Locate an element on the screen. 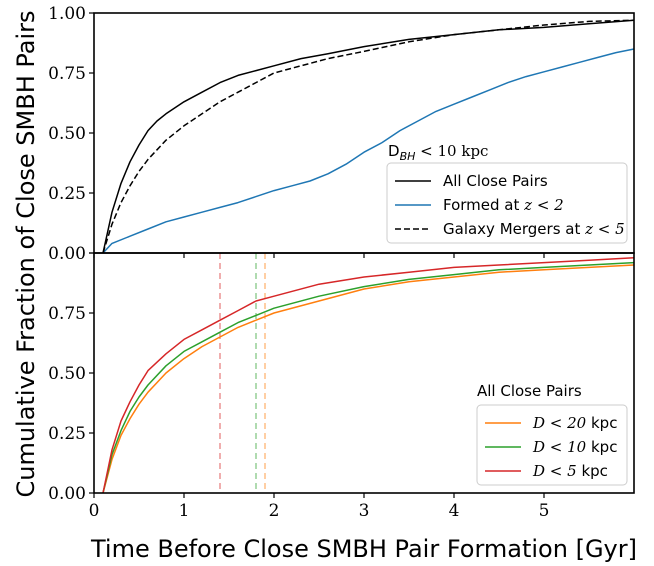 The width and height of the screenshot is (654, 566). y-tick-label-top-4: 1.00 is located at coordinates (67, 14).